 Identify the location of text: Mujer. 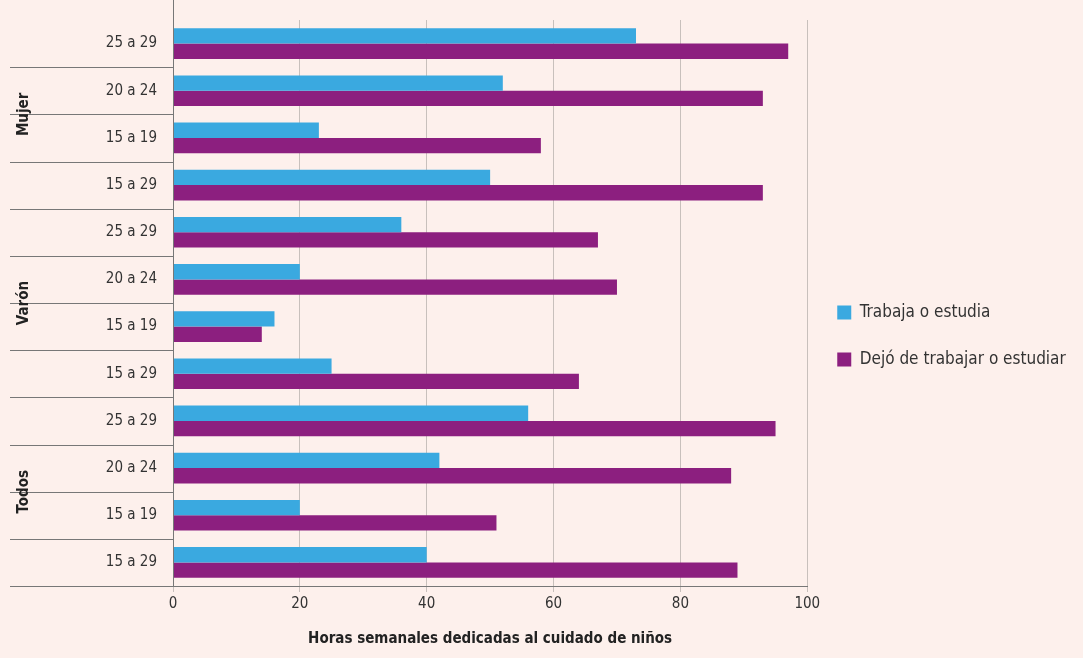
(22, 114).